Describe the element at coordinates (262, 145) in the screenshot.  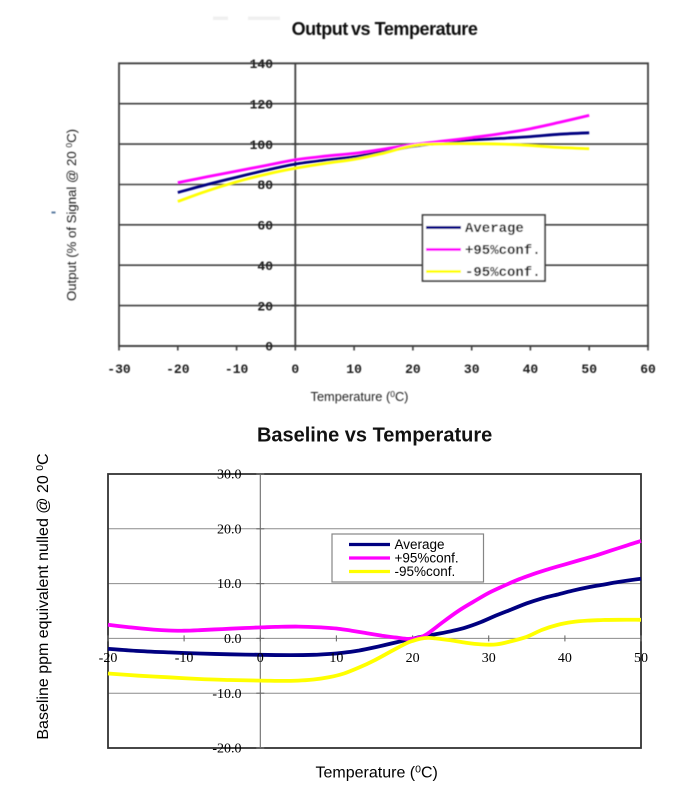
I see `svg-text: 100` at that location.